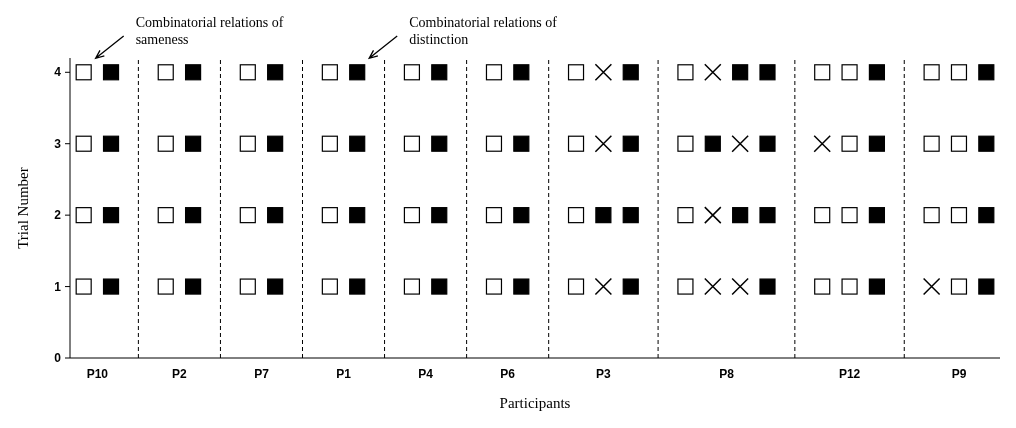 Image resolution: width=1016 pixels, height=428 pixels. Describe the element at coordinates (535, 403) in the screenshot. I see `x-axis-title: Participants` at that location.